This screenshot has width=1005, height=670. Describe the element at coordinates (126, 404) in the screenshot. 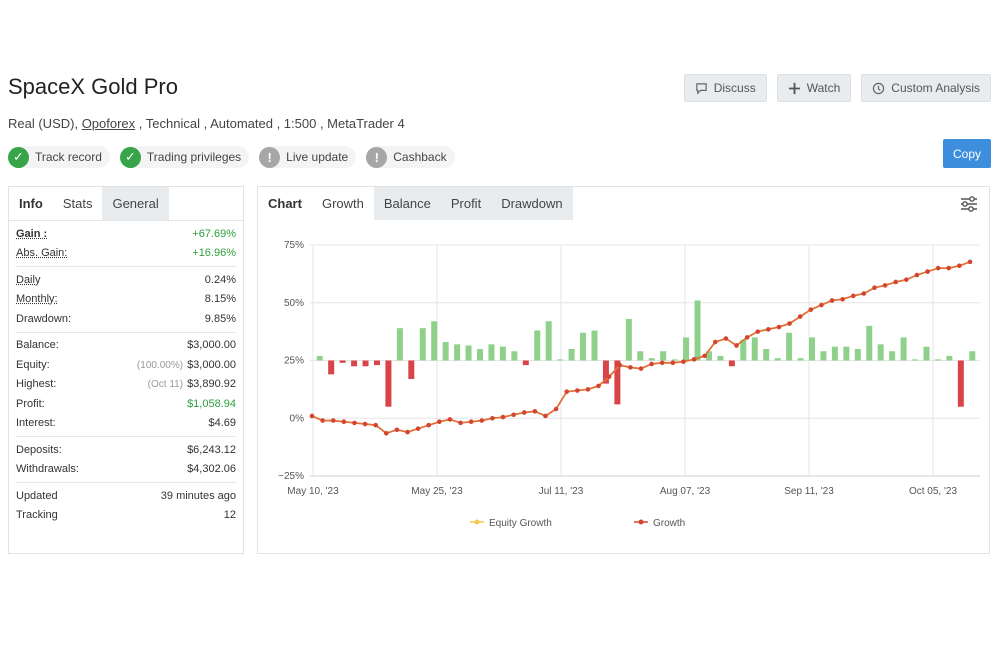

I see `stat-profit: Profit: $1,058.94` at that location.